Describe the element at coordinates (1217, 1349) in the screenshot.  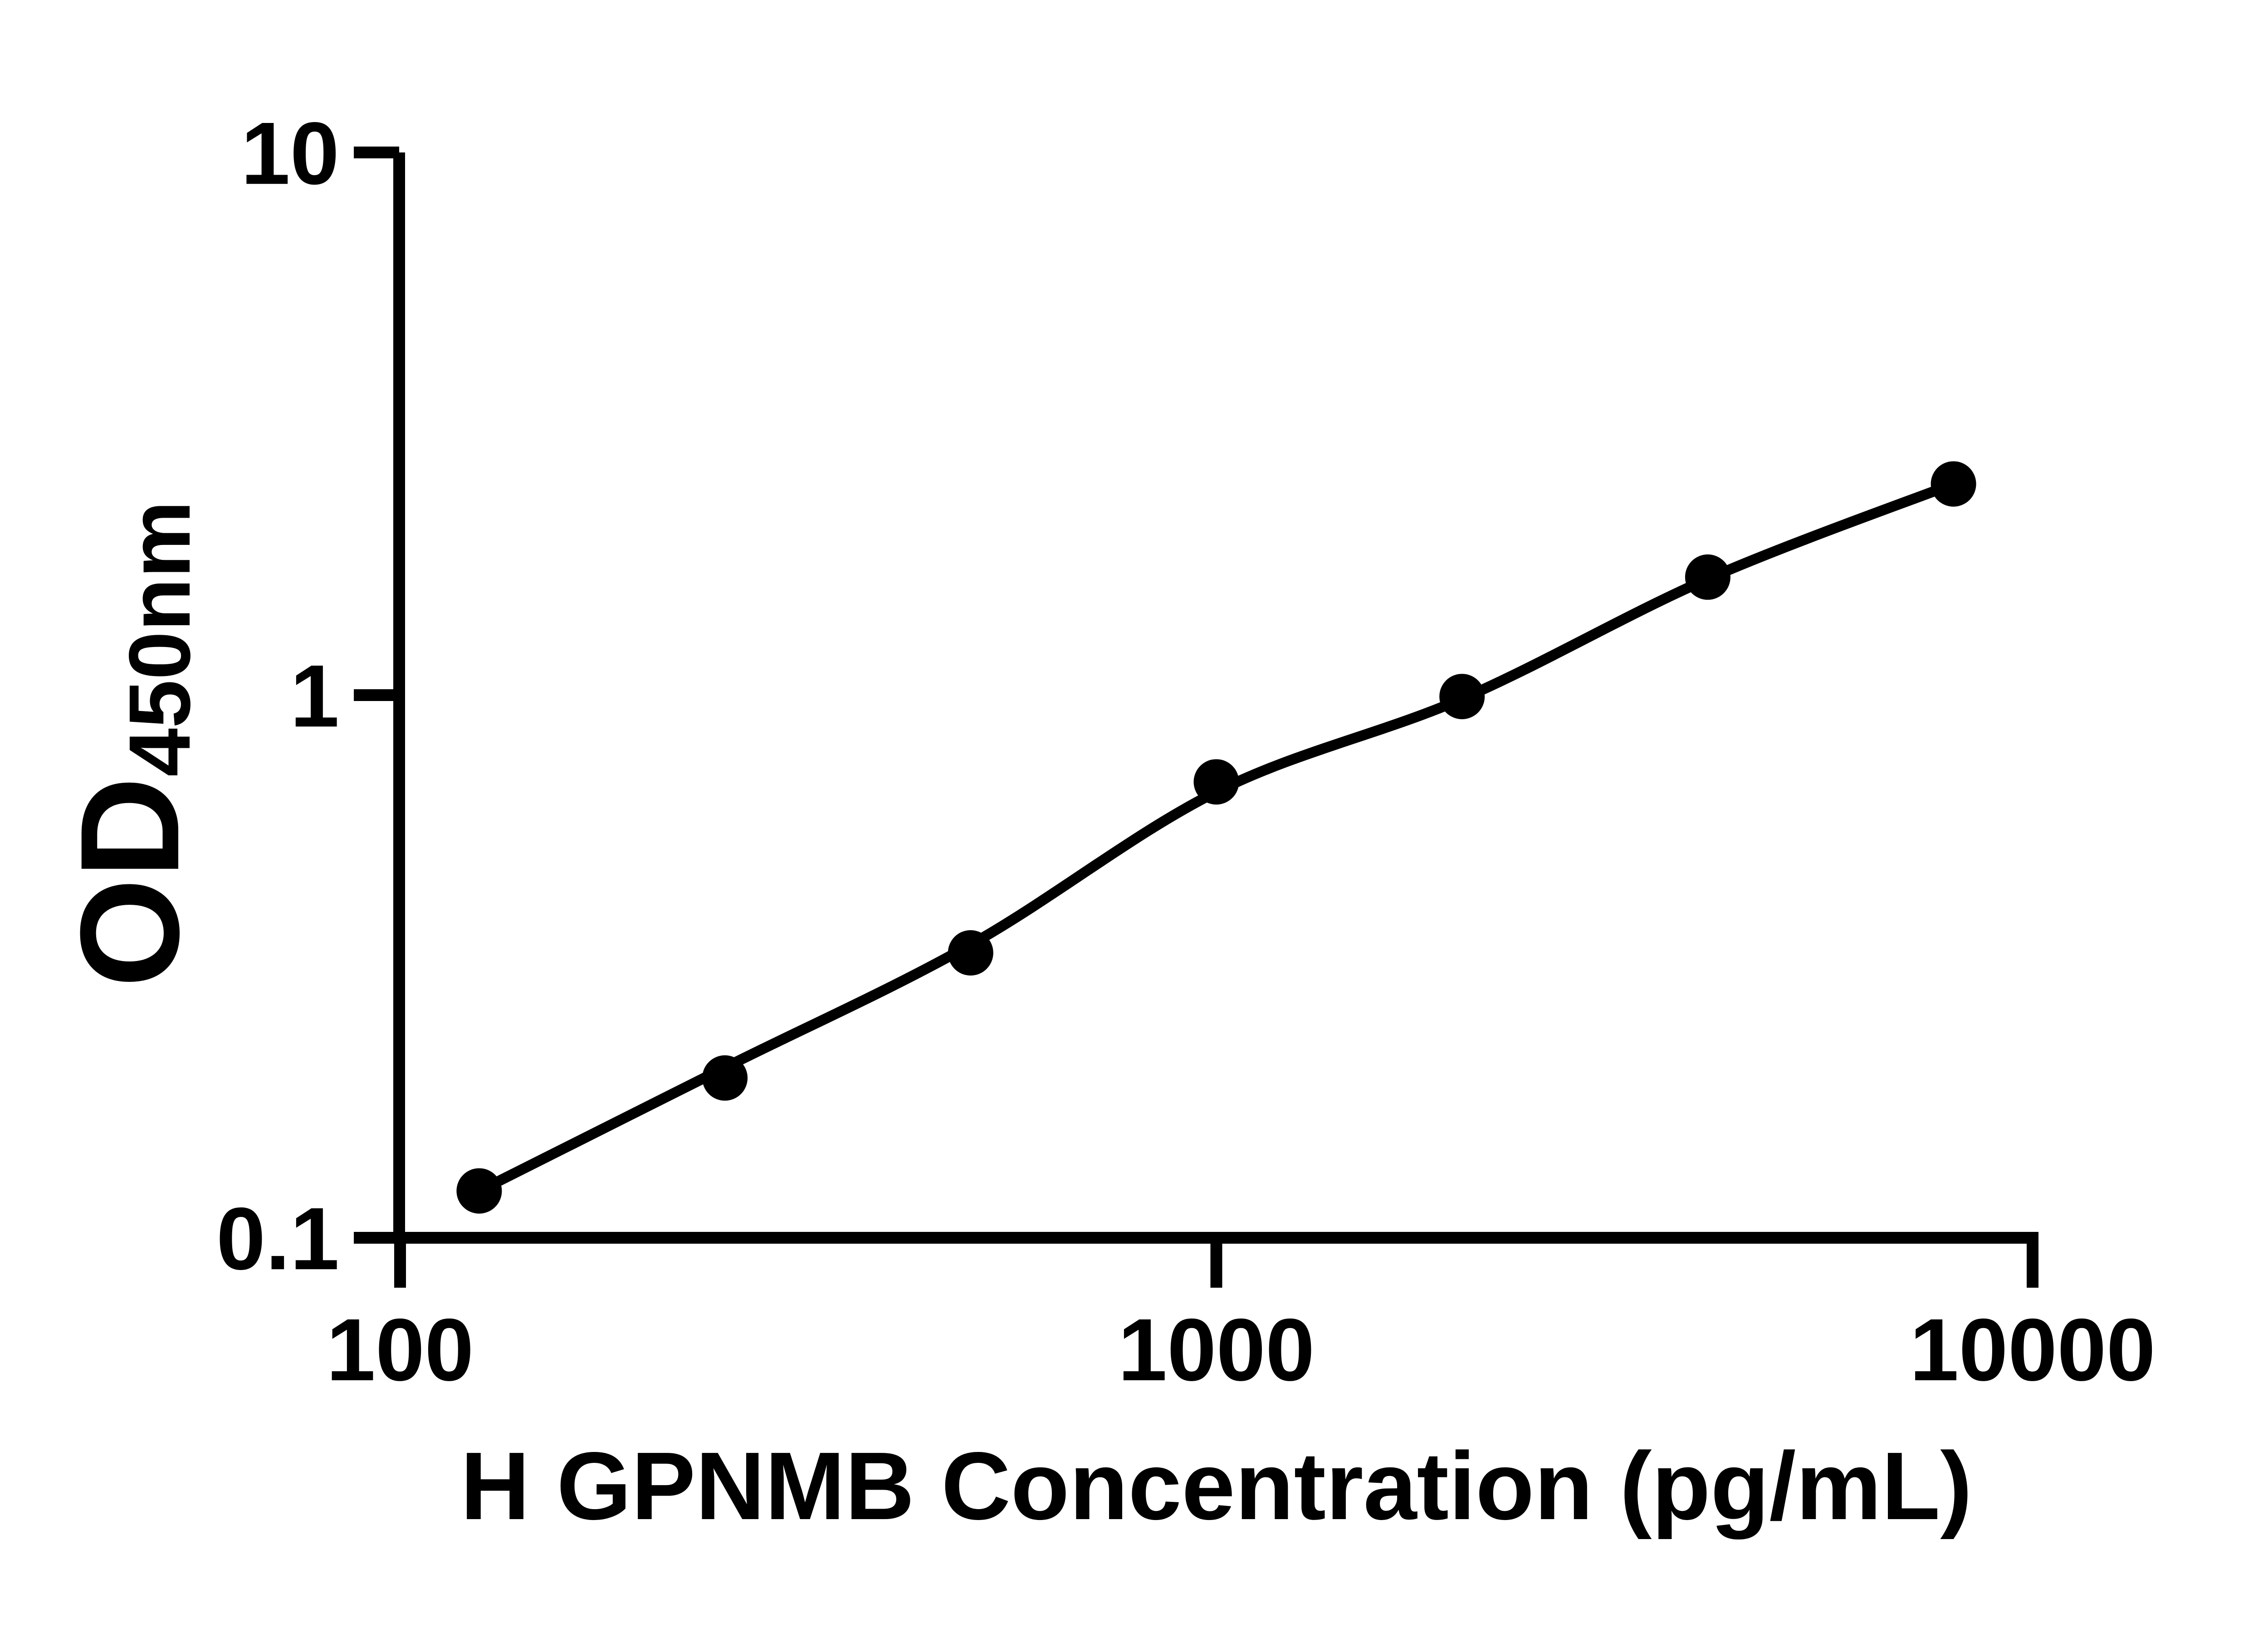
I see `x-tick-label: 1000` at that location.